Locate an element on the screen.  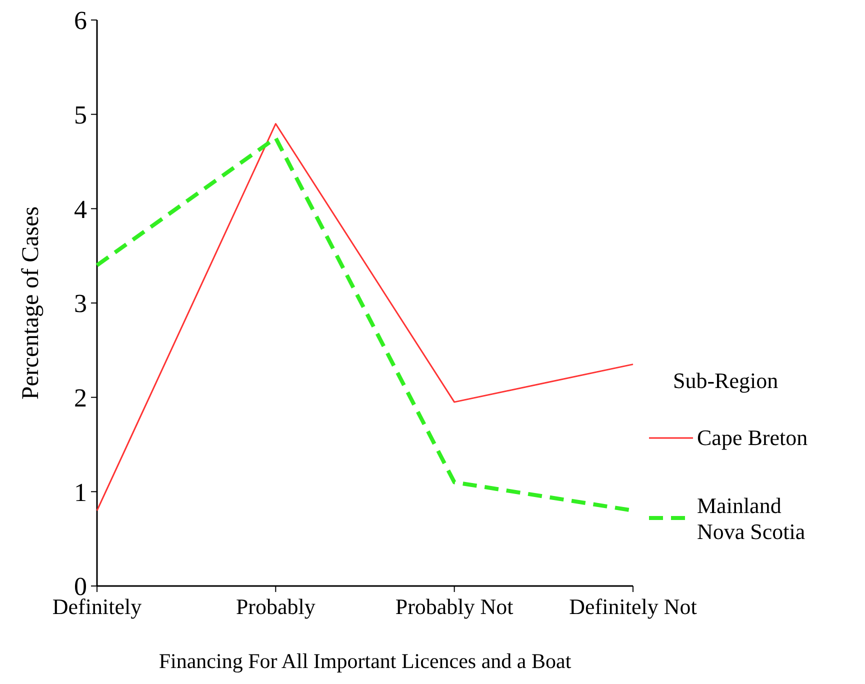
y-tick-label: 3 is located at coordinates (80, 303).